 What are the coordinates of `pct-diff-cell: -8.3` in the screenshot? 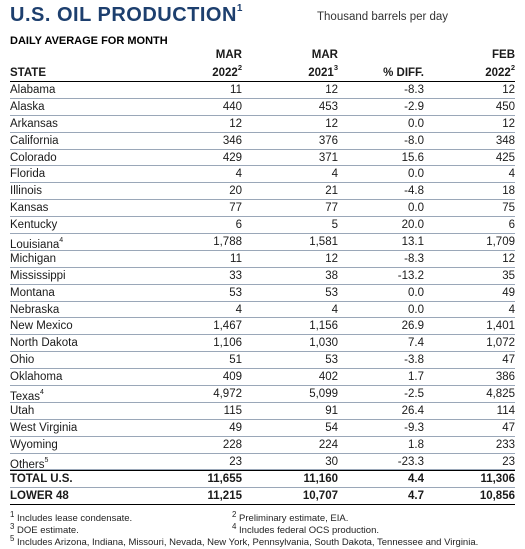 It's located at (414, 259).